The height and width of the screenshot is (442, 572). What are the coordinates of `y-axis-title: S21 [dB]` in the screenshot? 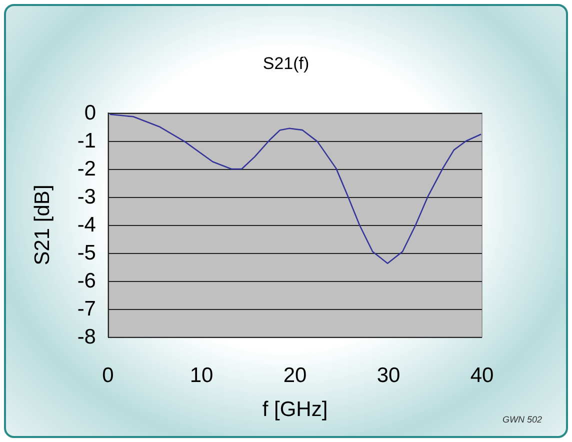 It's located at (42, 225).